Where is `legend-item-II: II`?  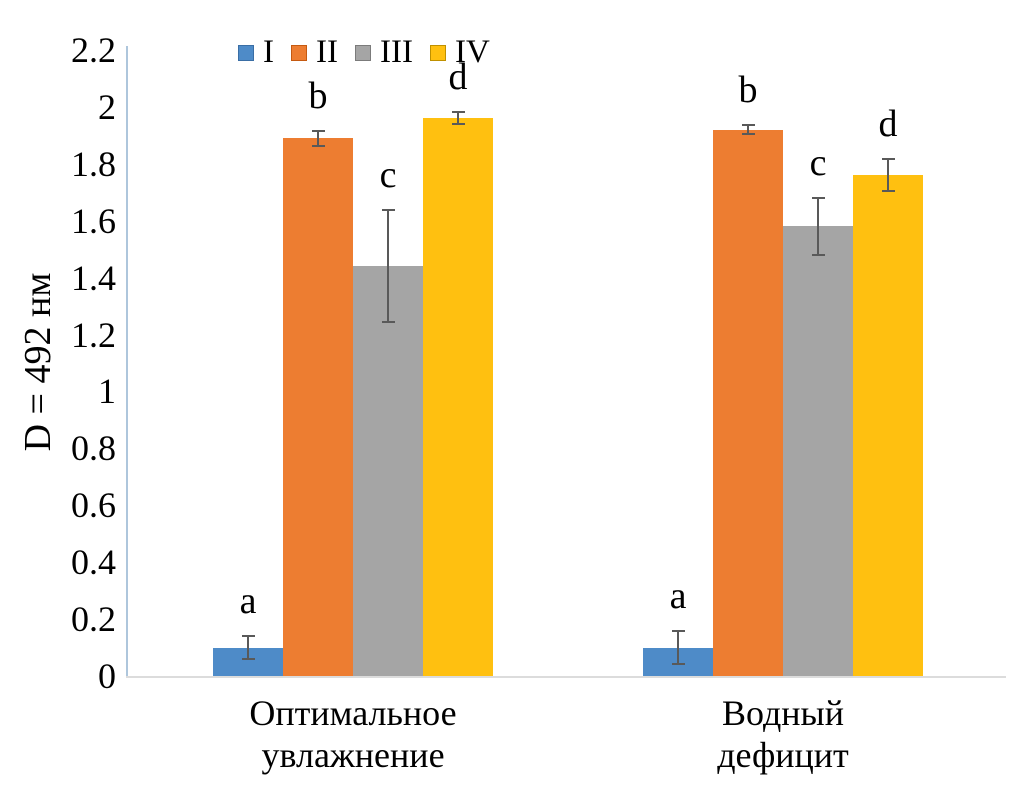 legend-item-II: II is located at coordinates (314, 52).